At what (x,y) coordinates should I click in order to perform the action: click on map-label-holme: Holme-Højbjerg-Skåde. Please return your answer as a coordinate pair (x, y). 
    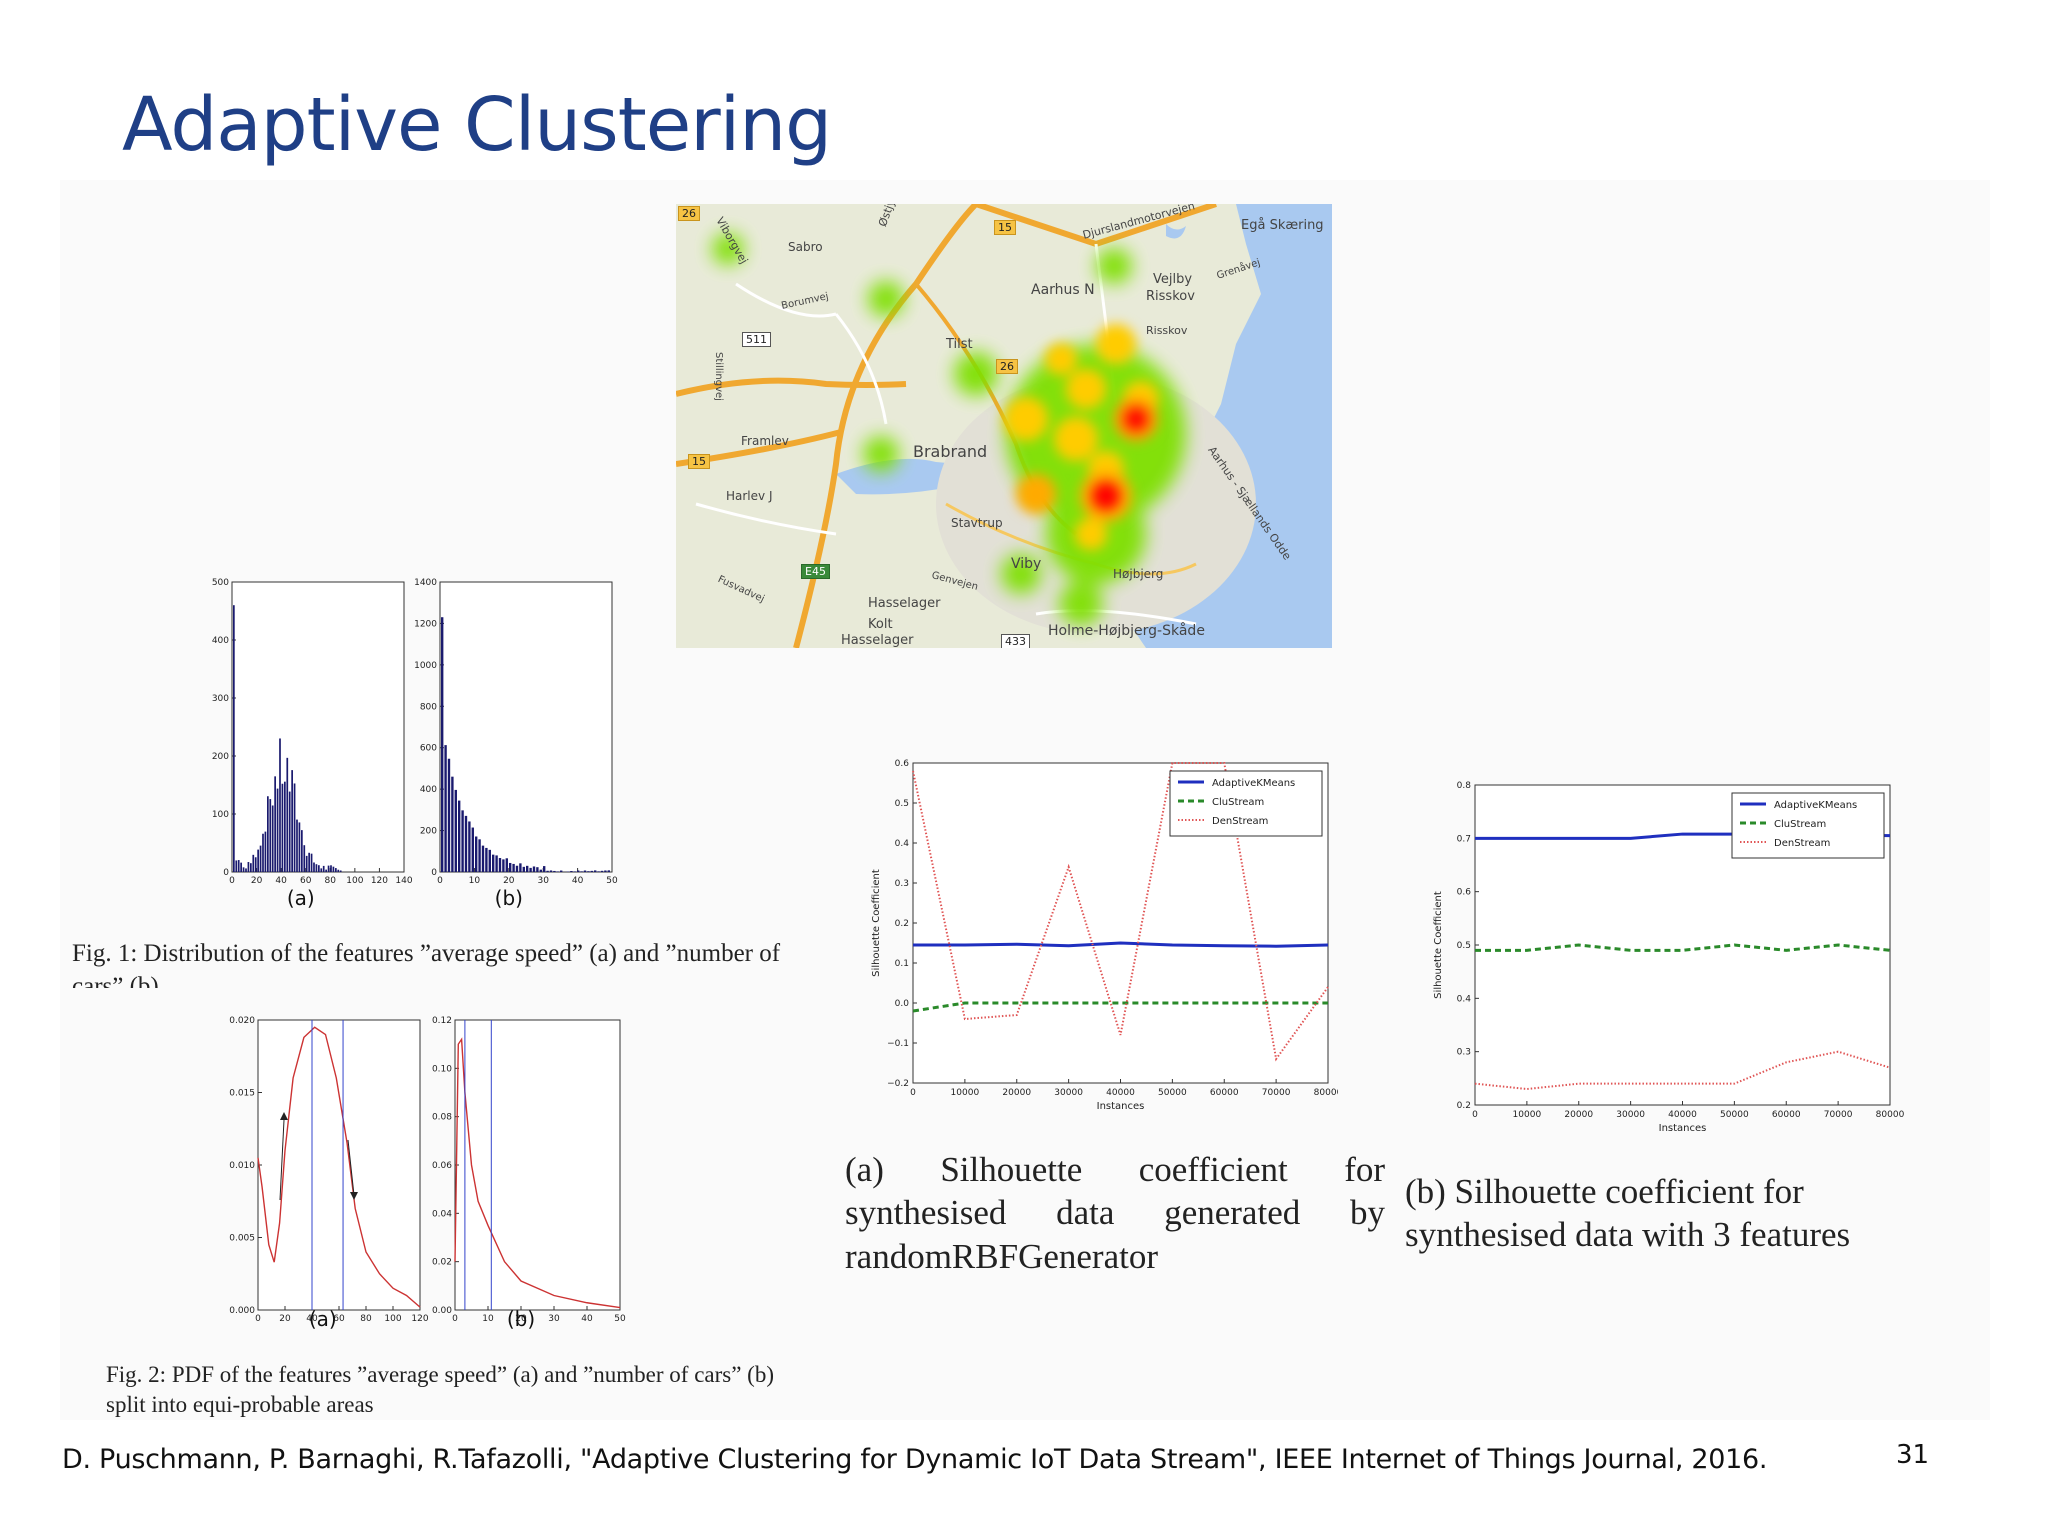
    Looking at the image, I should click on (1126, 631).